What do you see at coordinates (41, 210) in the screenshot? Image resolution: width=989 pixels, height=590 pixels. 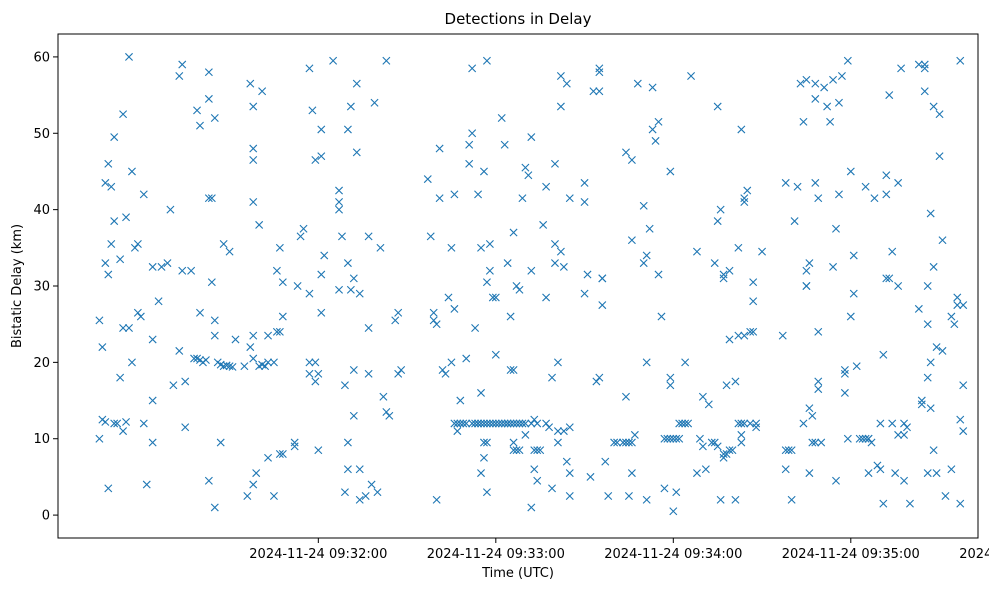 I see `y-tick-label: 40` at bounding box center [41, 210].